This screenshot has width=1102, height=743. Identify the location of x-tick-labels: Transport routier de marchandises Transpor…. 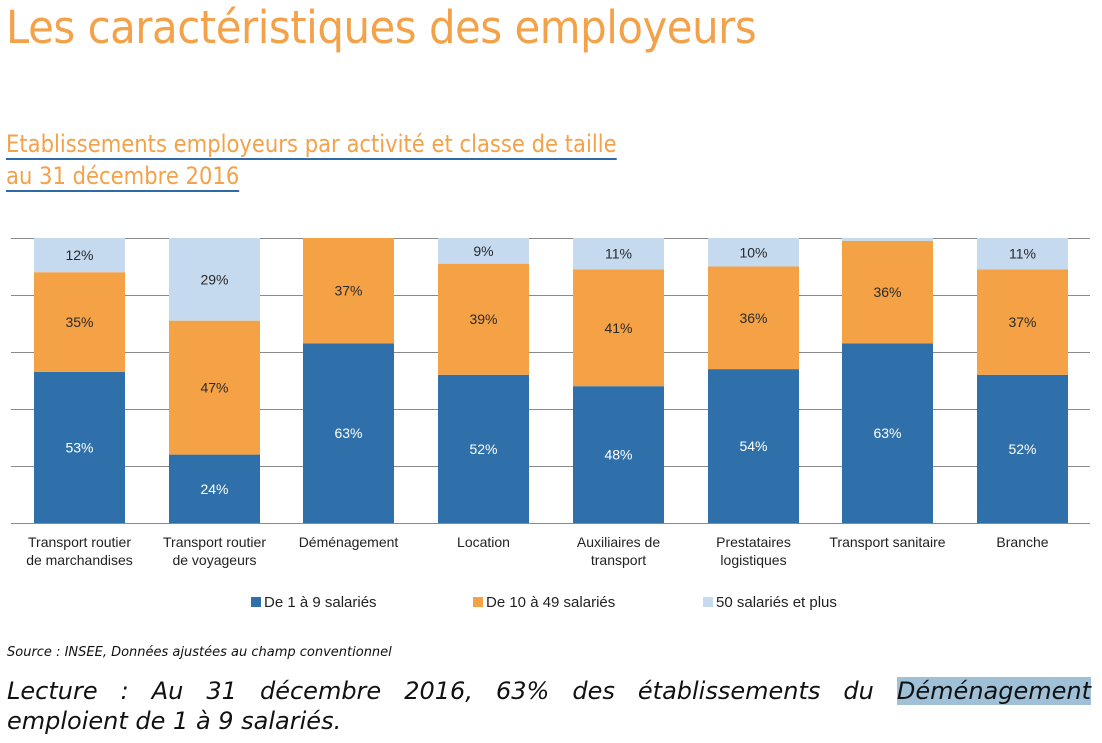
(537, 551).